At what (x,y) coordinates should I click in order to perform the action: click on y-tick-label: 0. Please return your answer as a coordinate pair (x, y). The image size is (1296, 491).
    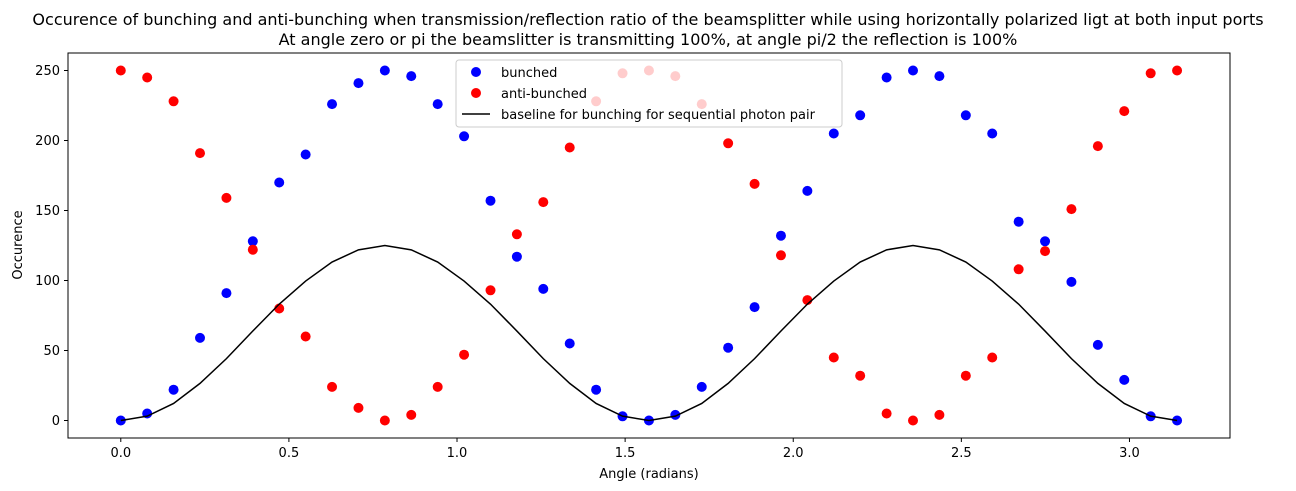
    Looking at the image, I should click on (56, 421).